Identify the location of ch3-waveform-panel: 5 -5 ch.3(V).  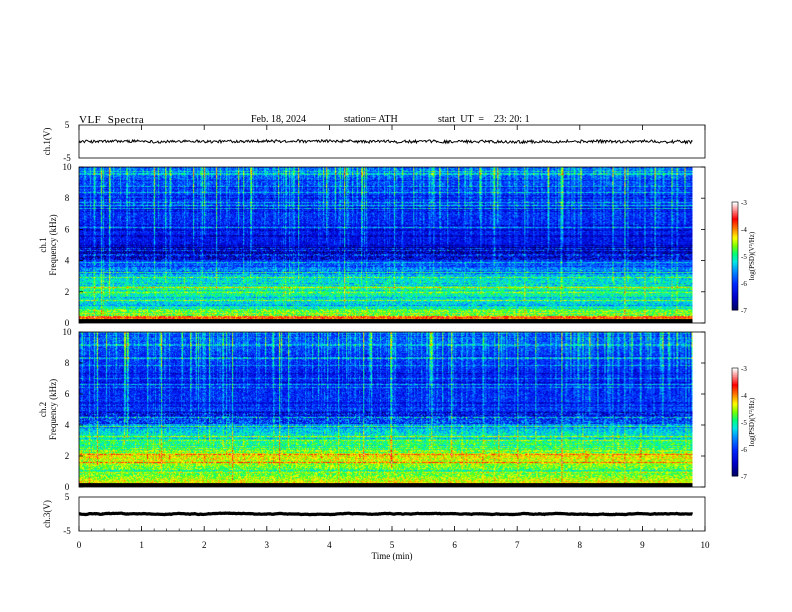
(374, 514).